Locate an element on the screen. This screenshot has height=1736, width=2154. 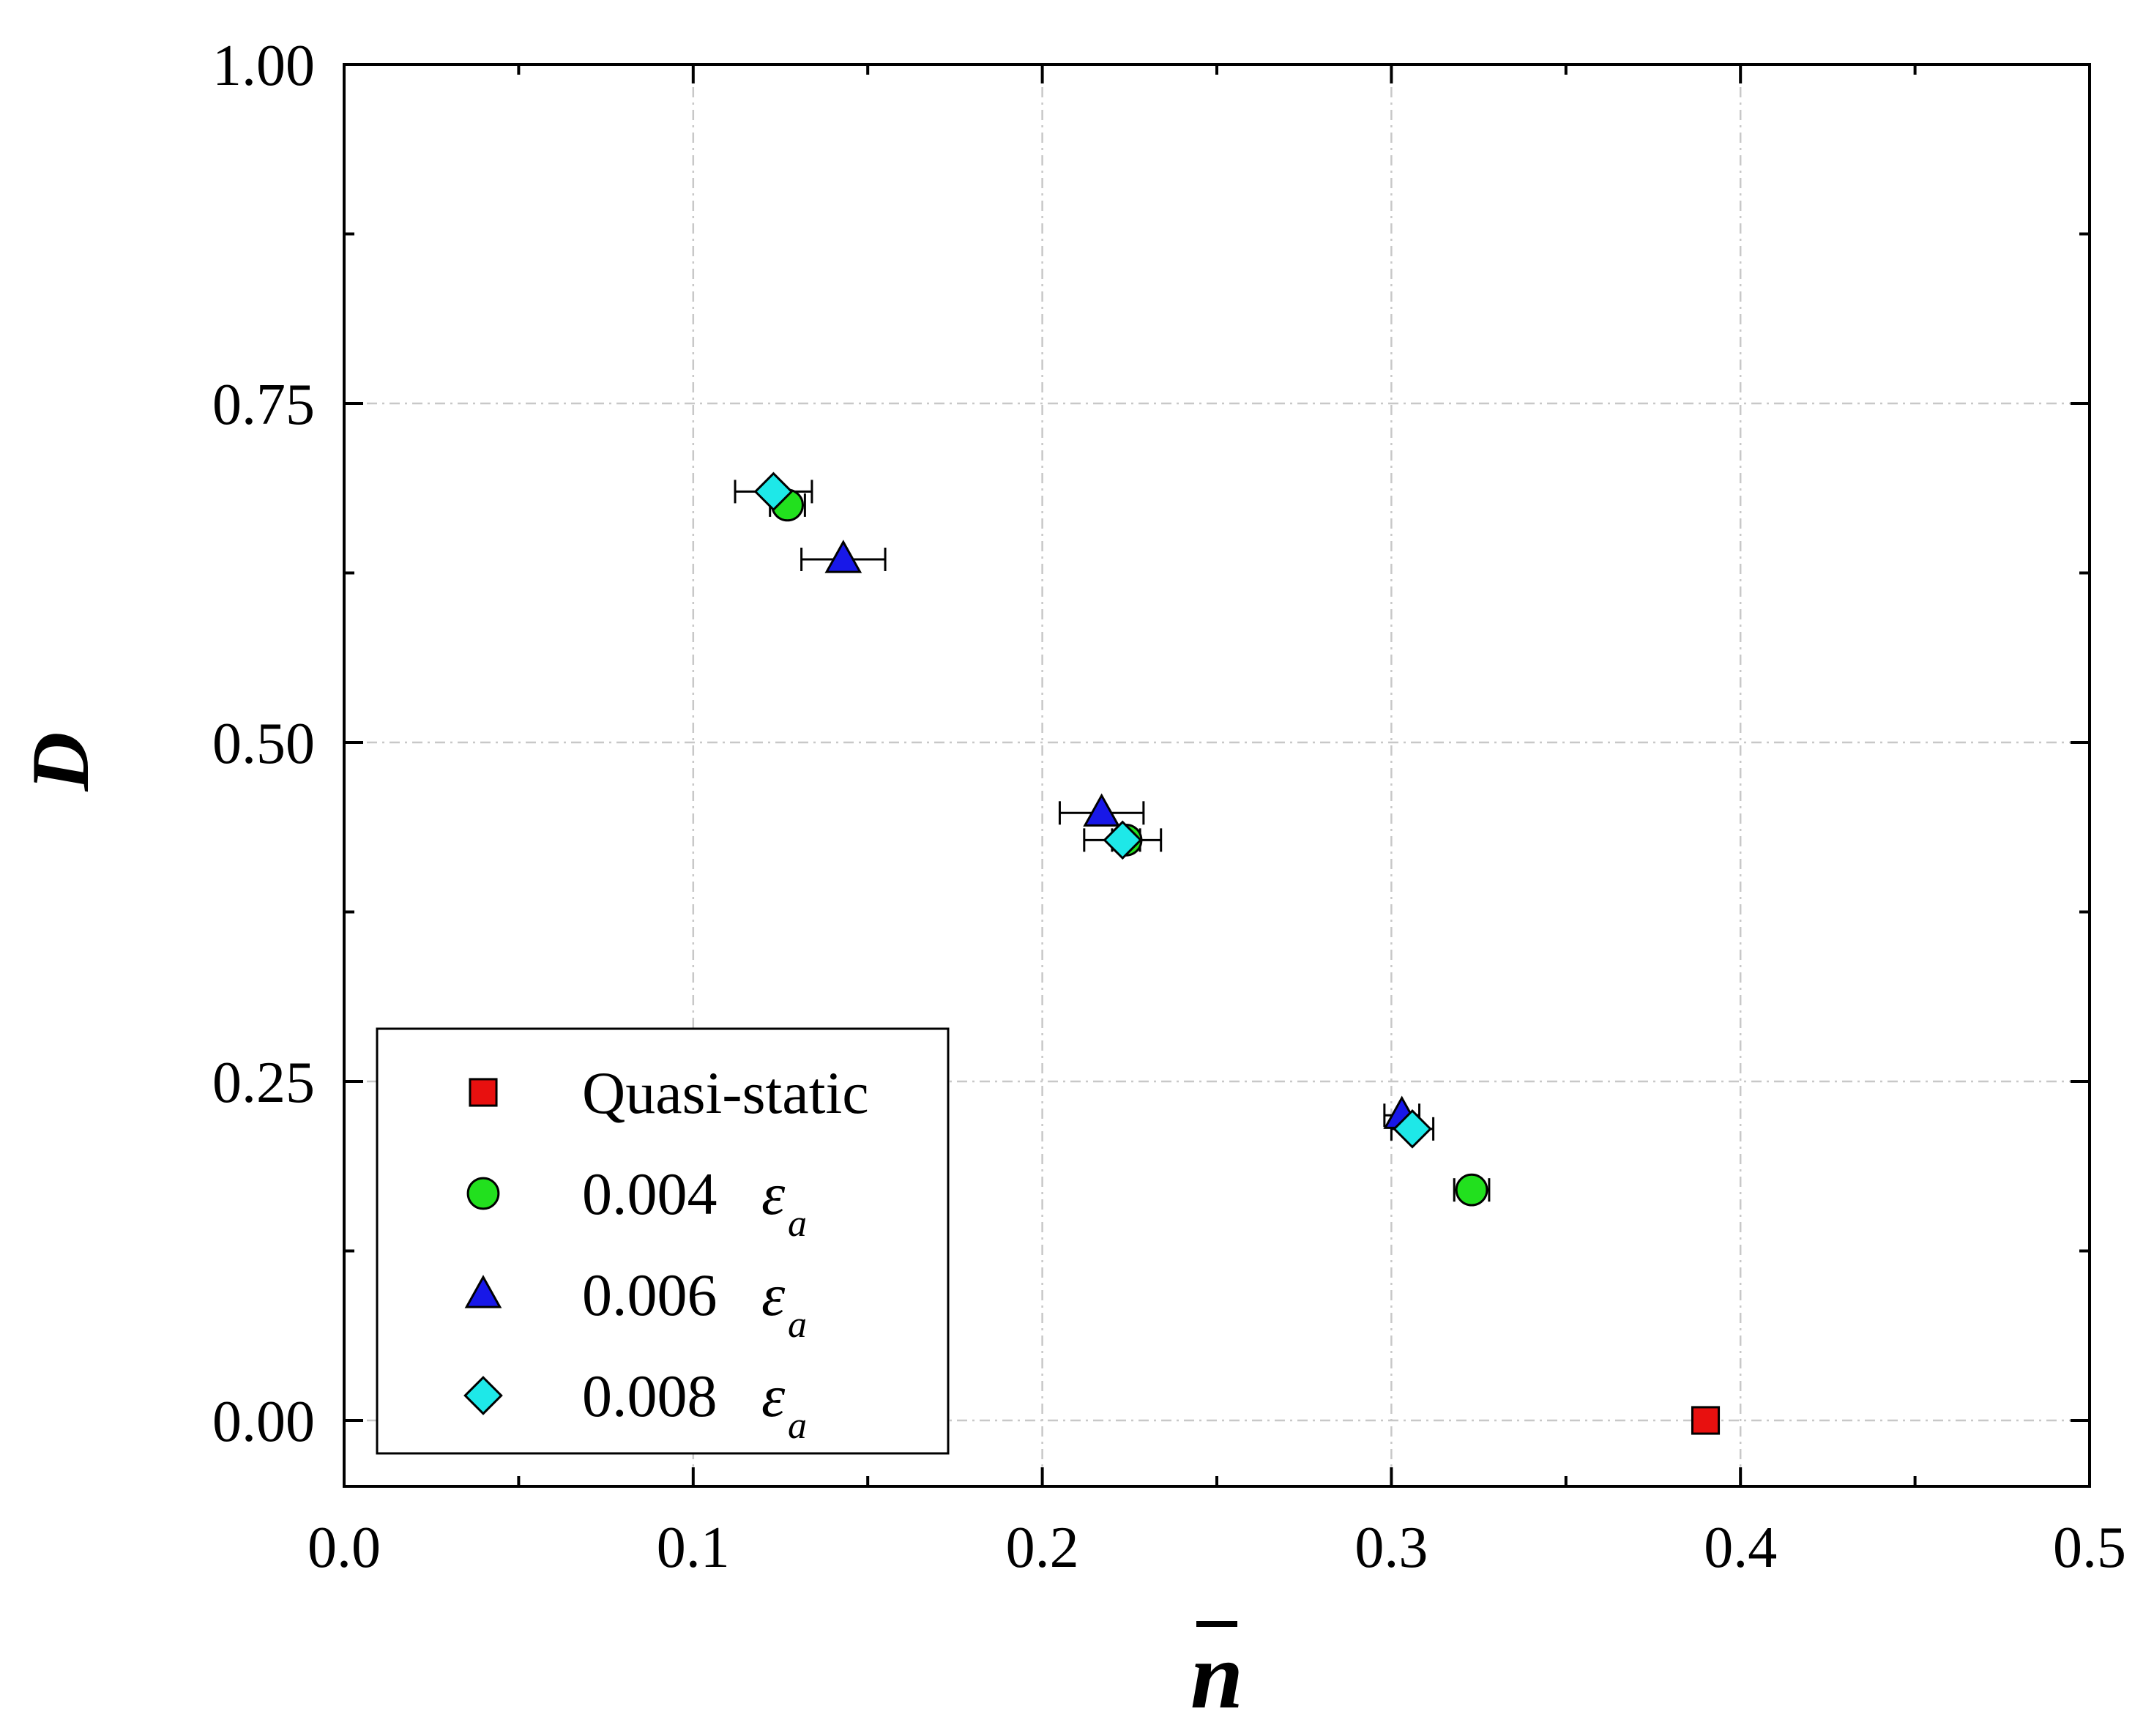
y-tick-label: 1.00 is located at coordinates (263, 66).